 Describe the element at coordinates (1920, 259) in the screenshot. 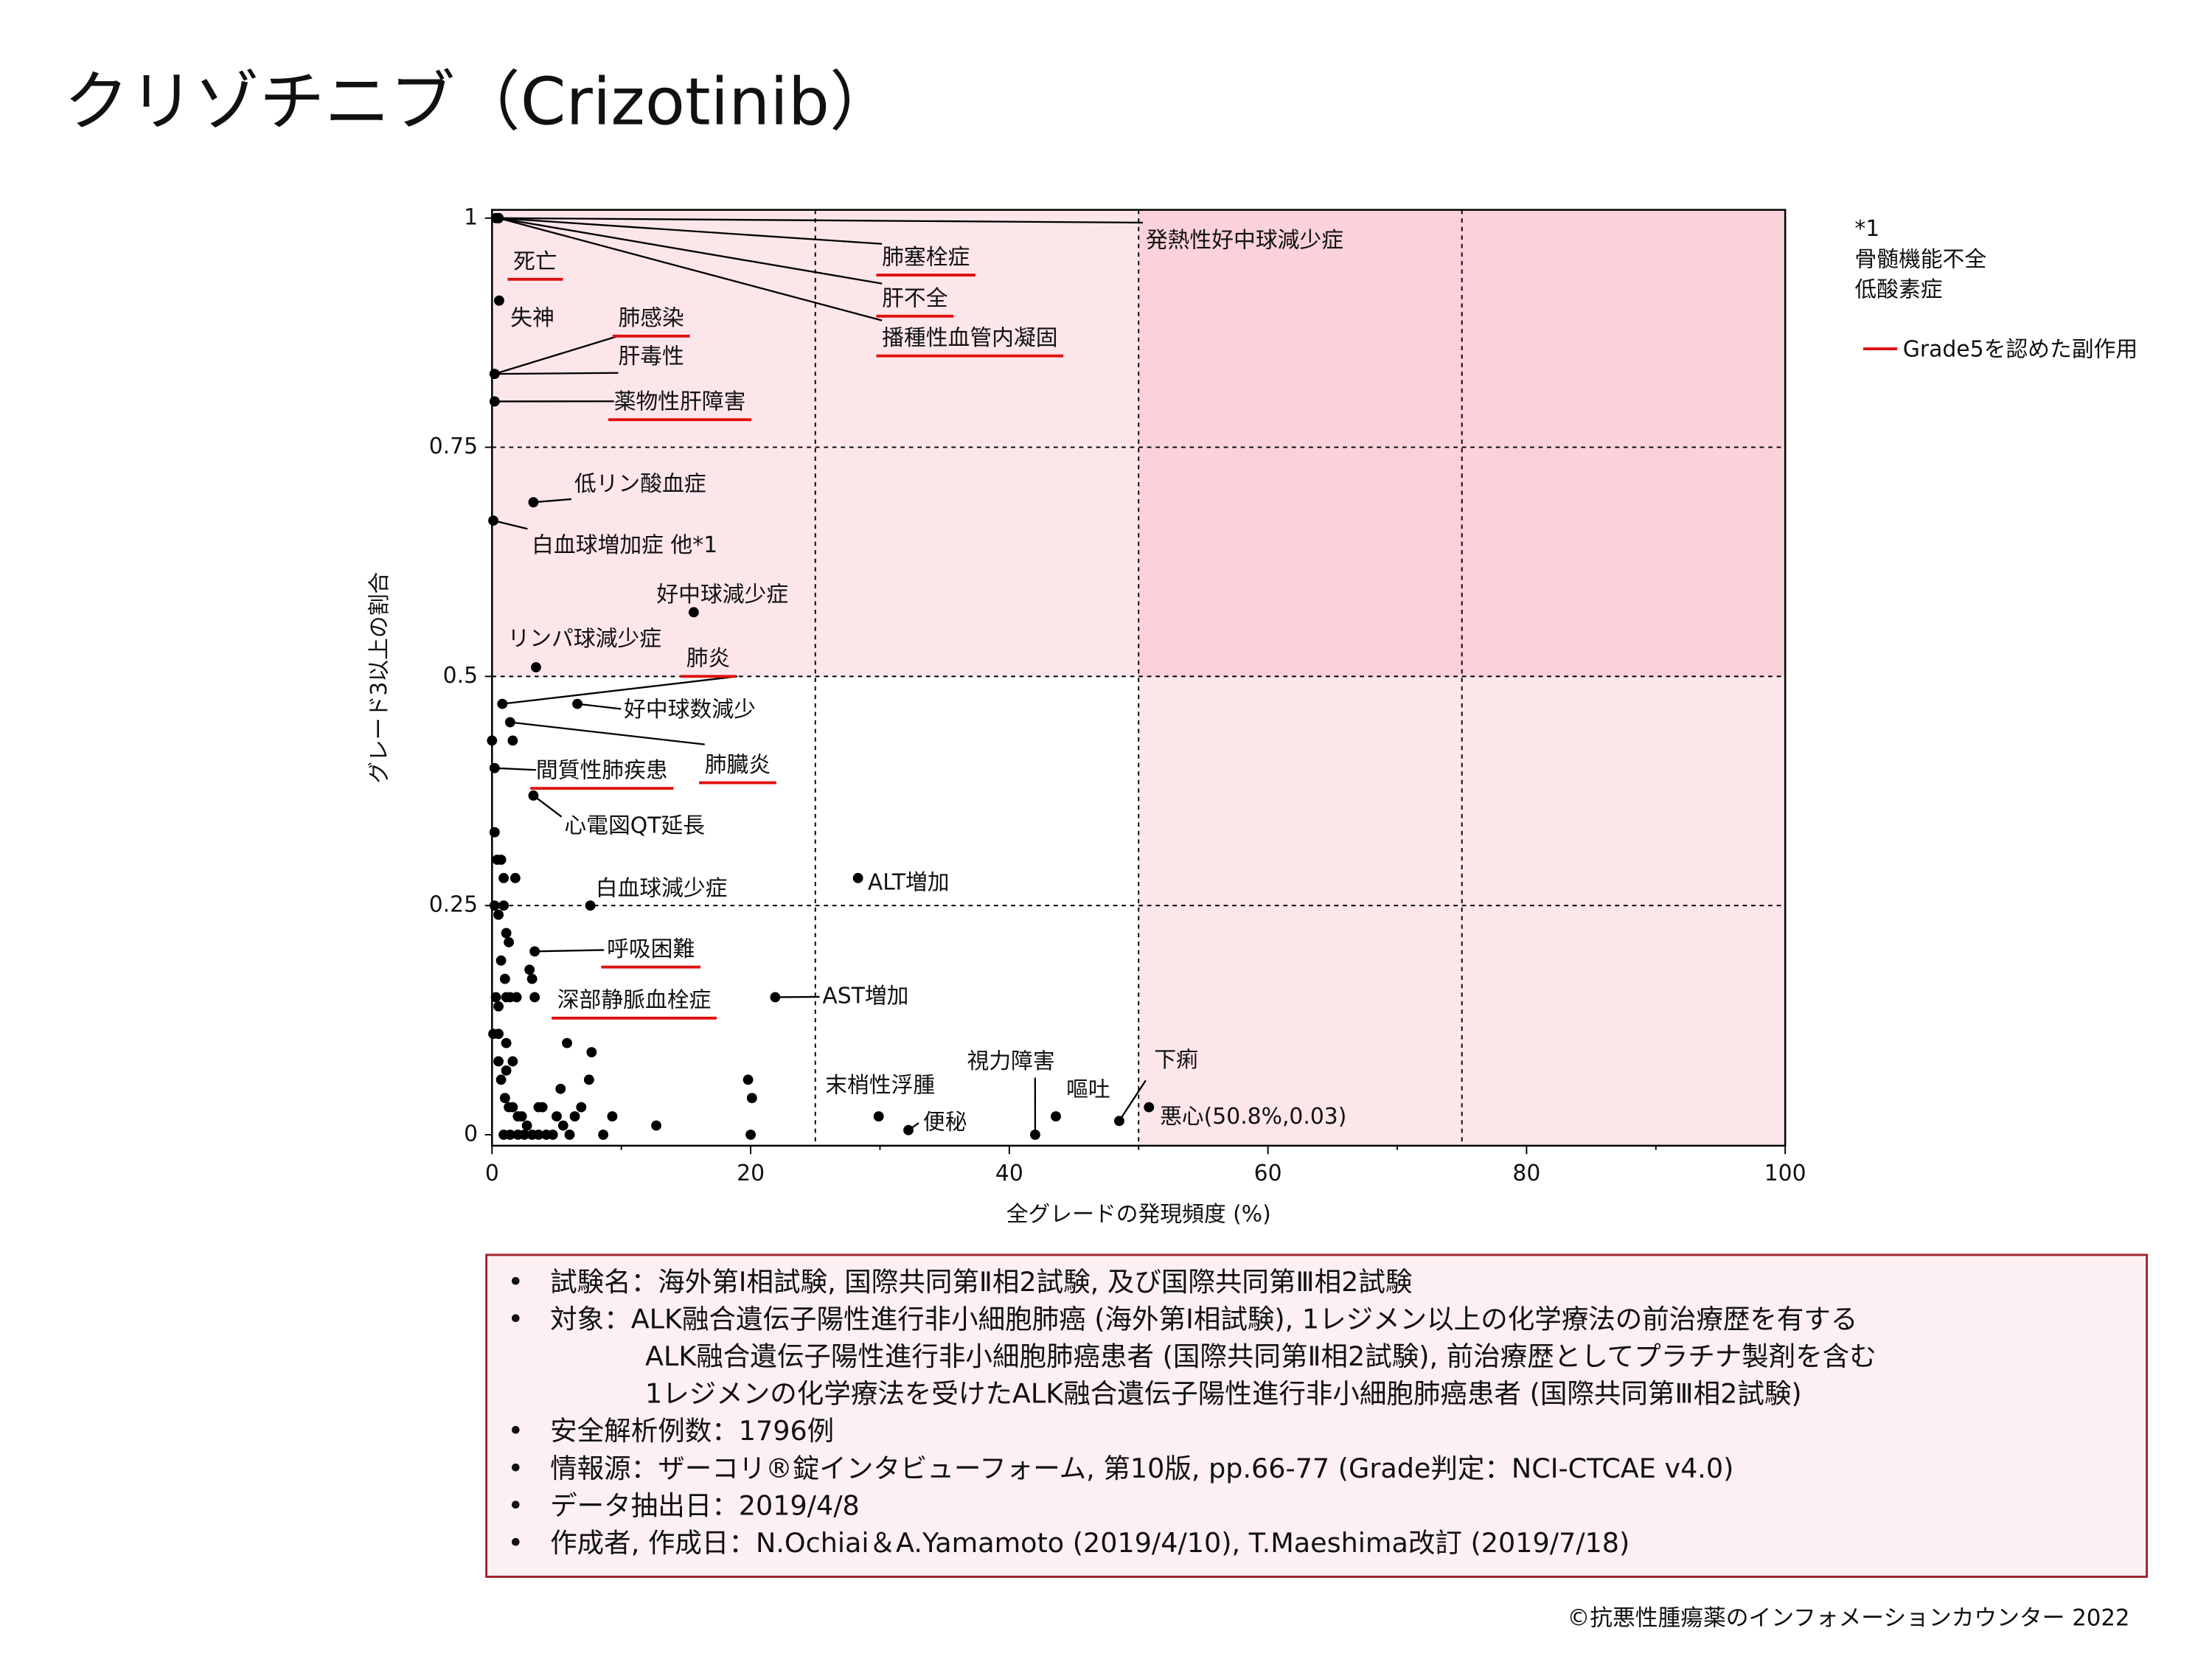

I see `side-note: 骨髄機能不全` at that location.